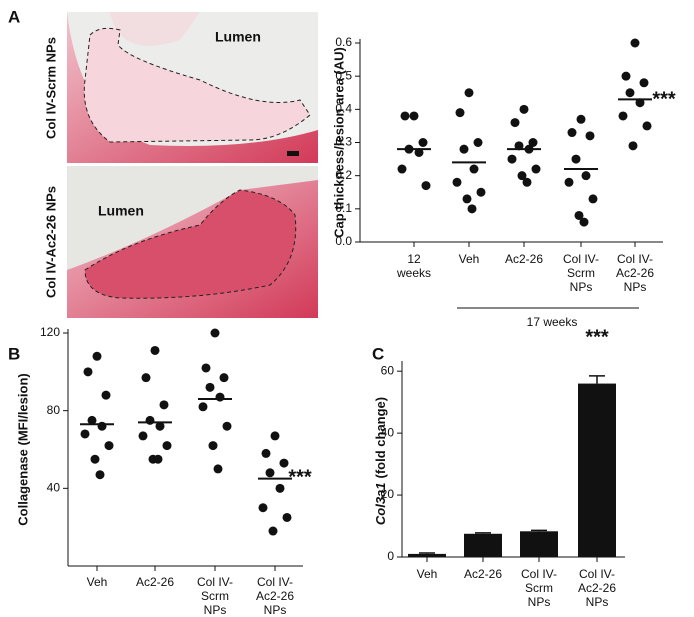  I want to click on panel-label: A, so click(14, 16).